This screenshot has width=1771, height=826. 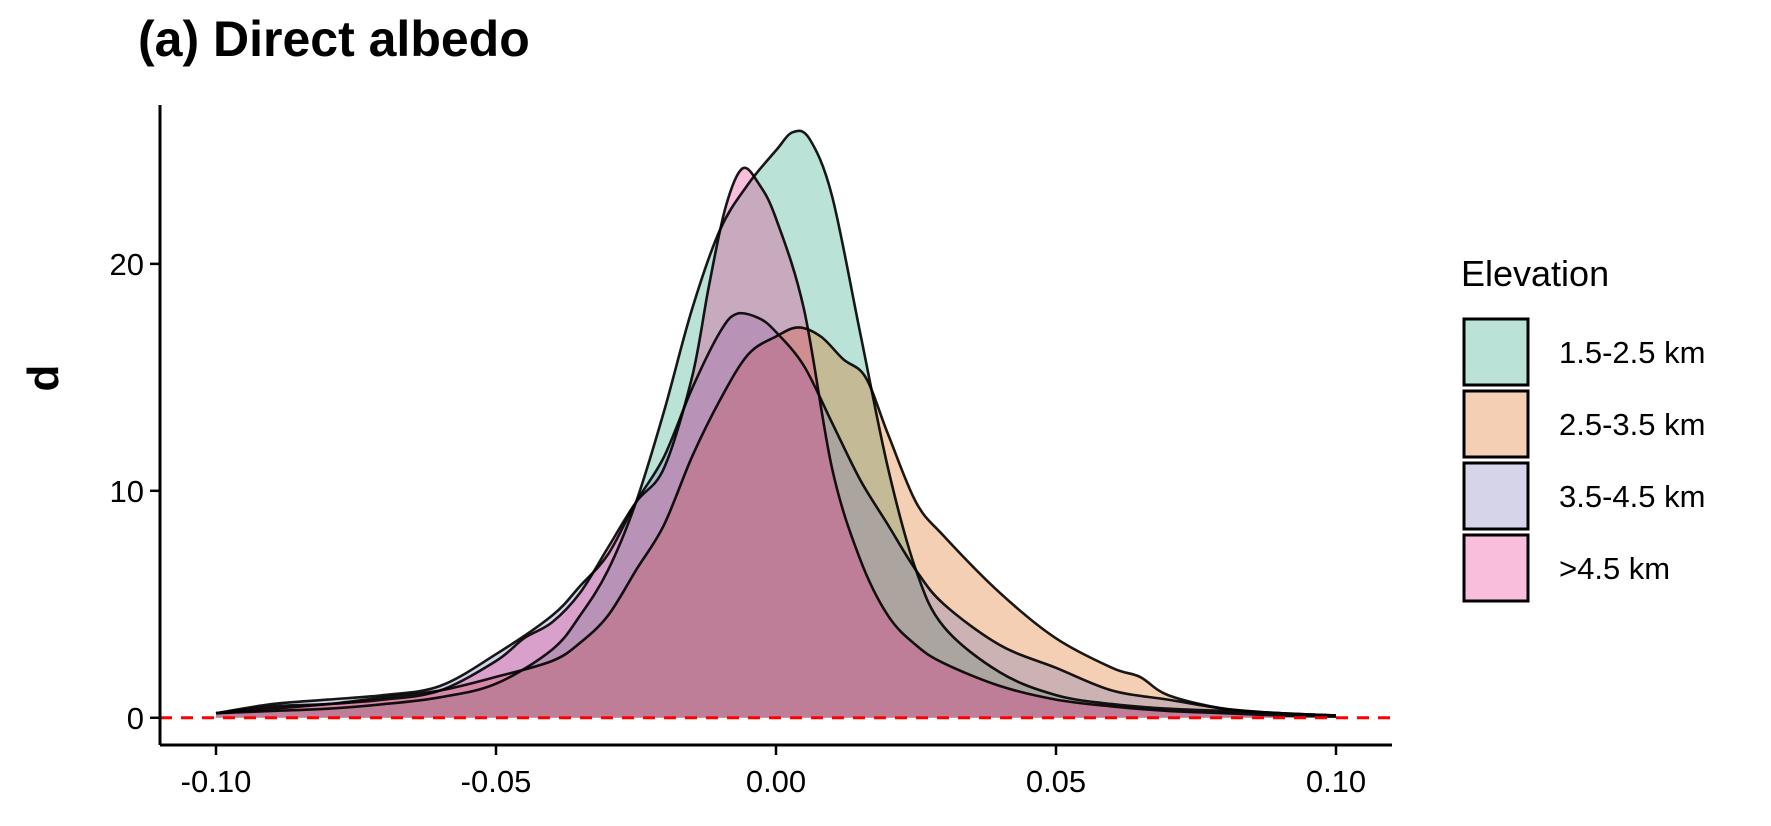 What do you see at coordinates (1336, 781) in the screenshot?
I see `x-tick-label: 0.10` at bounding box center [1336, 781].